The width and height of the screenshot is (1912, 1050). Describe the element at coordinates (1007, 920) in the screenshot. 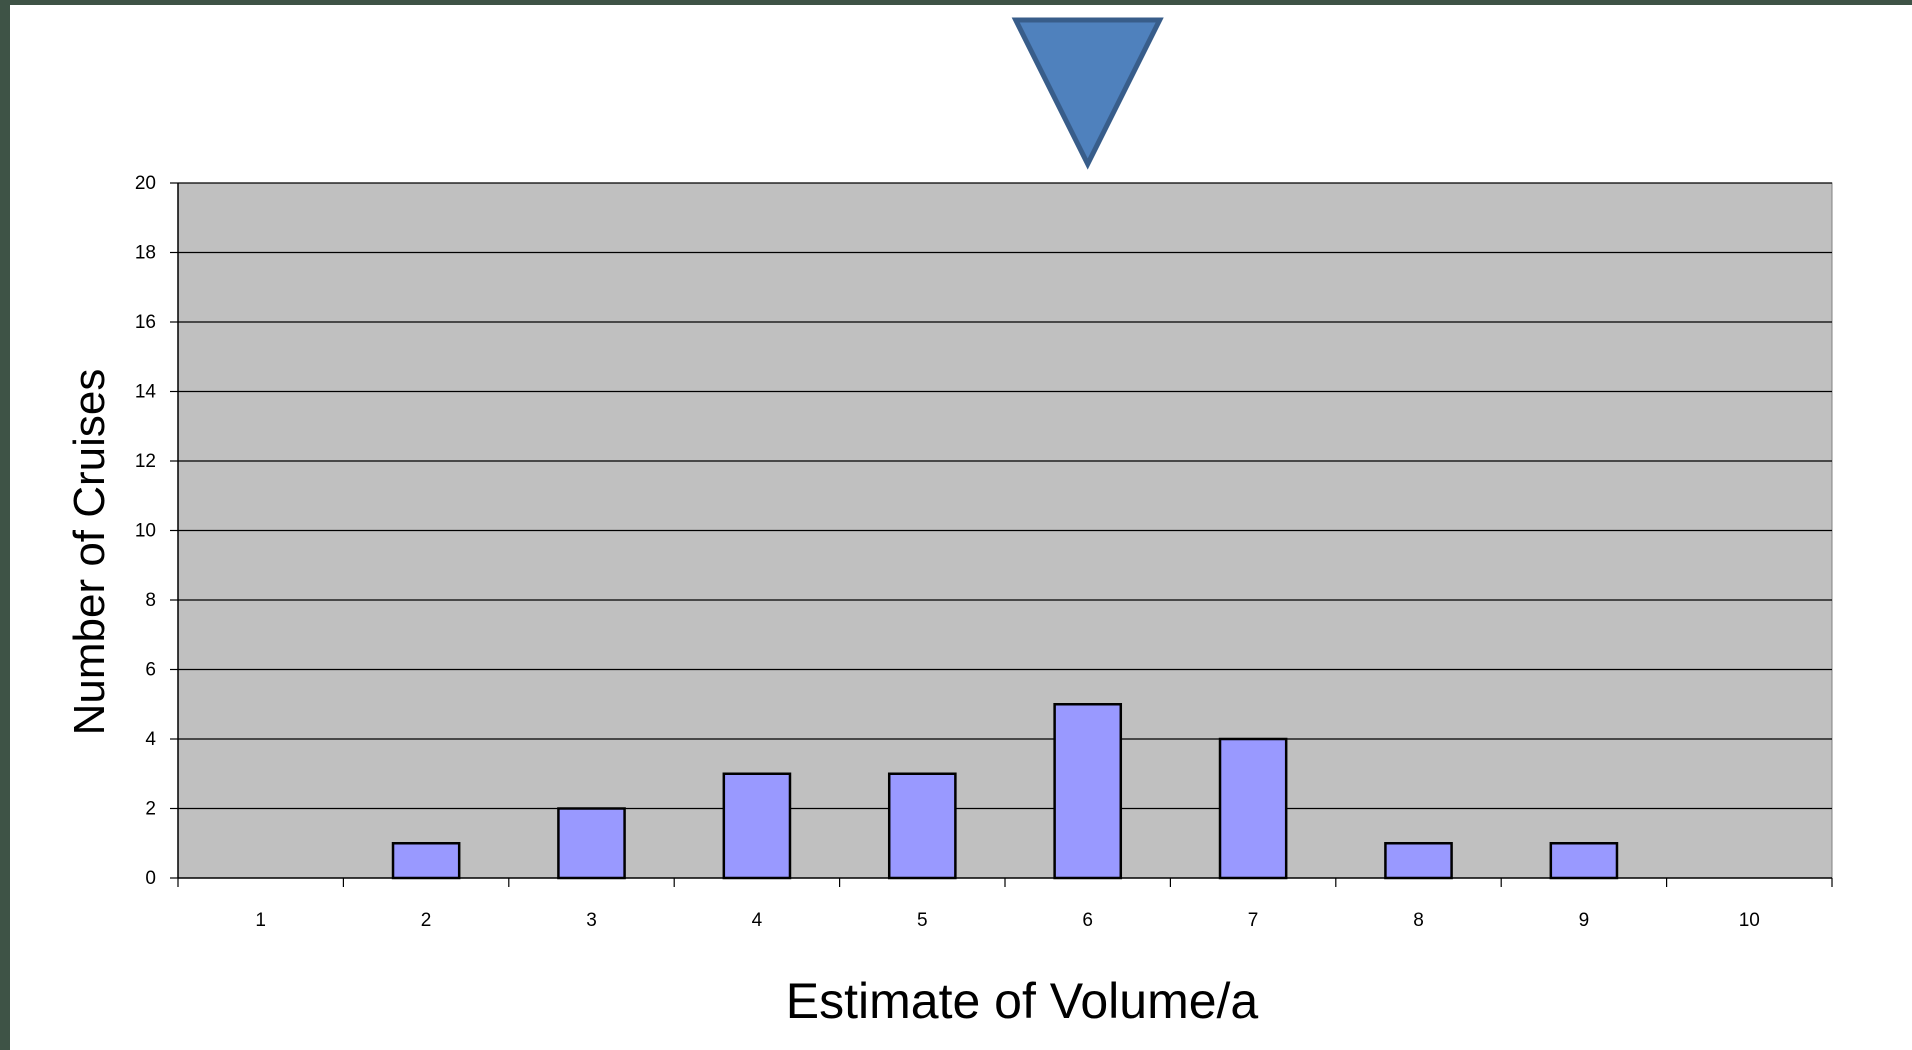

I see `x-tick-labels: 1 2 3 4 5 6 7 8 9 10` at that location.